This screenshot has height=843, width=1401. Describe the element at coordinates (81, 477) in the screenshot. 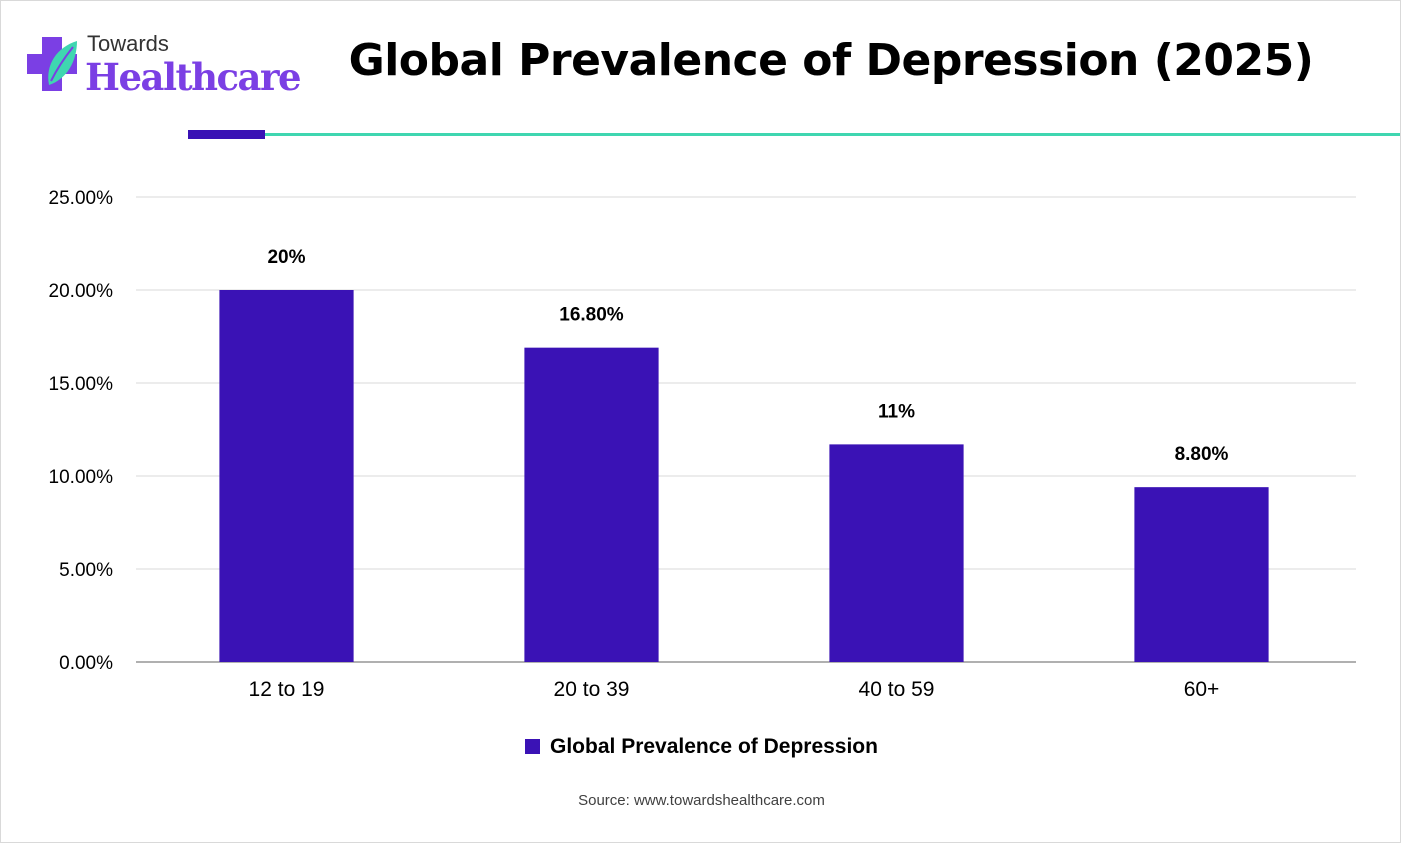

I see `y-tick-label: 10.00%` at that location.